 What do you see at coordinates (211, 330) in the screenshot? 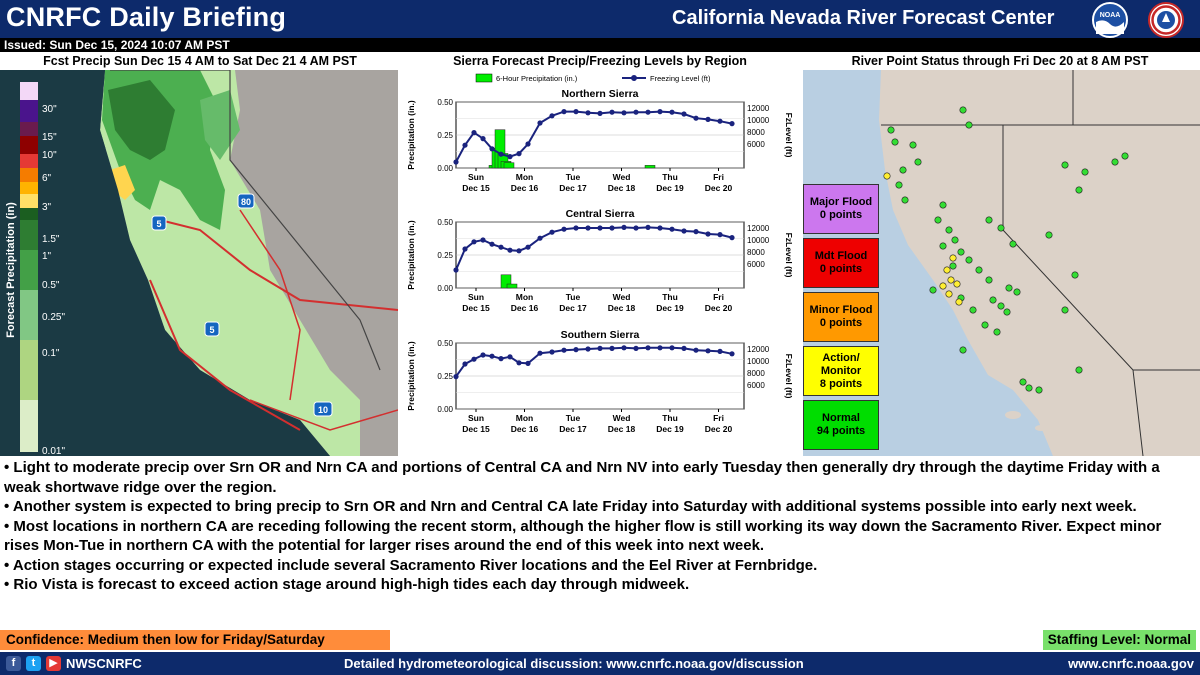
I see `highway-label: 5` at bounding box center [211, 330].